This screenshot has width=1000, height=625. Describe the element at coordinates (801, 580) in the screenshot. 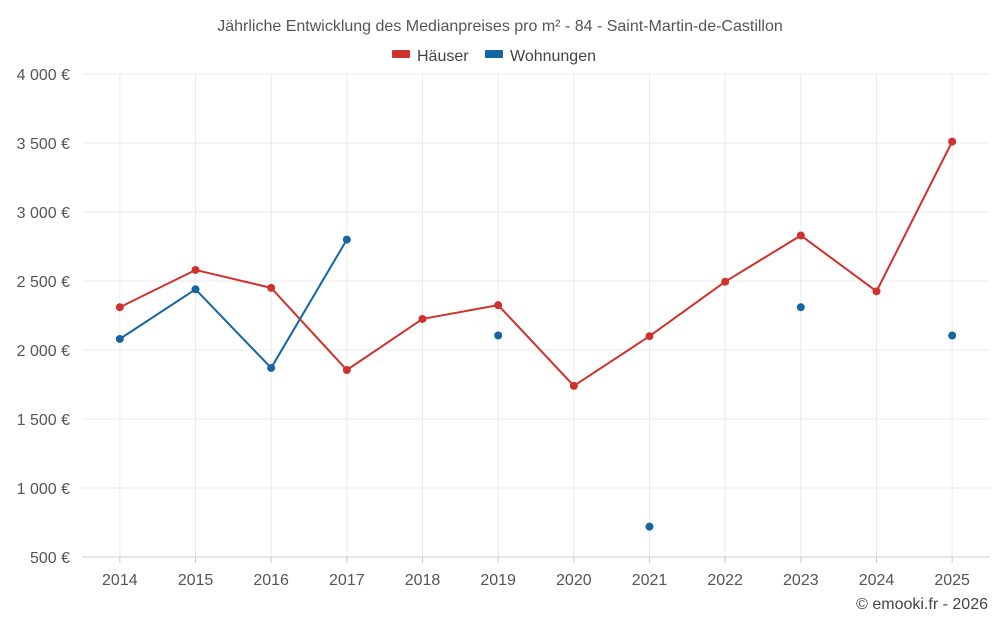

I see `x-tick-label: 2023` at that location.